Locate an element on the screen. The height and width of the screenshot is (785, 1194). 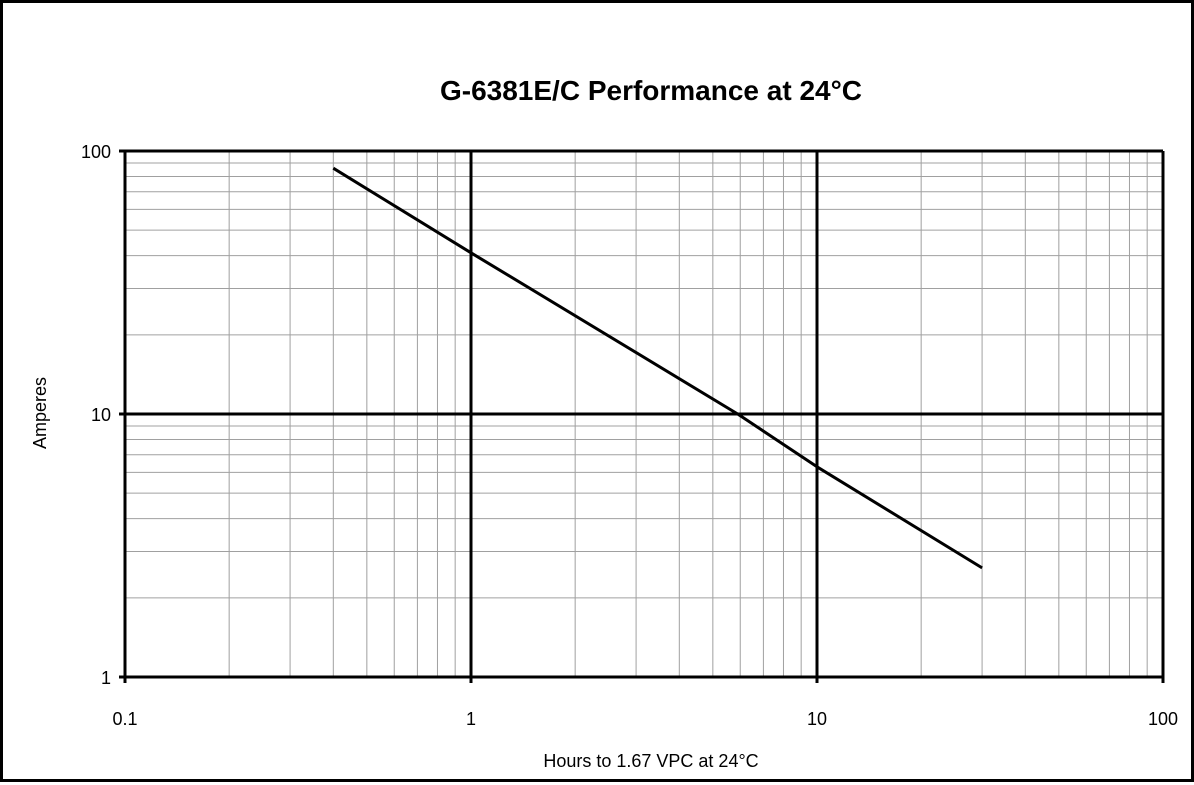
x-tick-label: 1 is located at coordinates (471, 719).